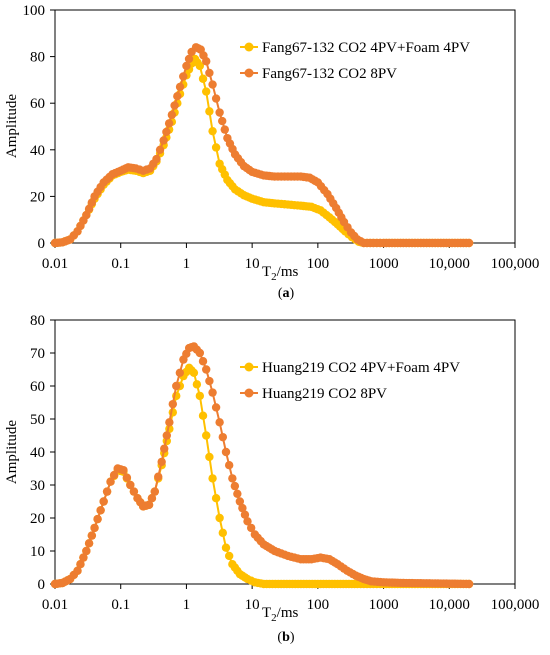 The image size is (550, 655). What do you see at coordinates (449, 605) in the screenshot?
I see `x-tick-label: 10,000` at bounding box center [449, 605].